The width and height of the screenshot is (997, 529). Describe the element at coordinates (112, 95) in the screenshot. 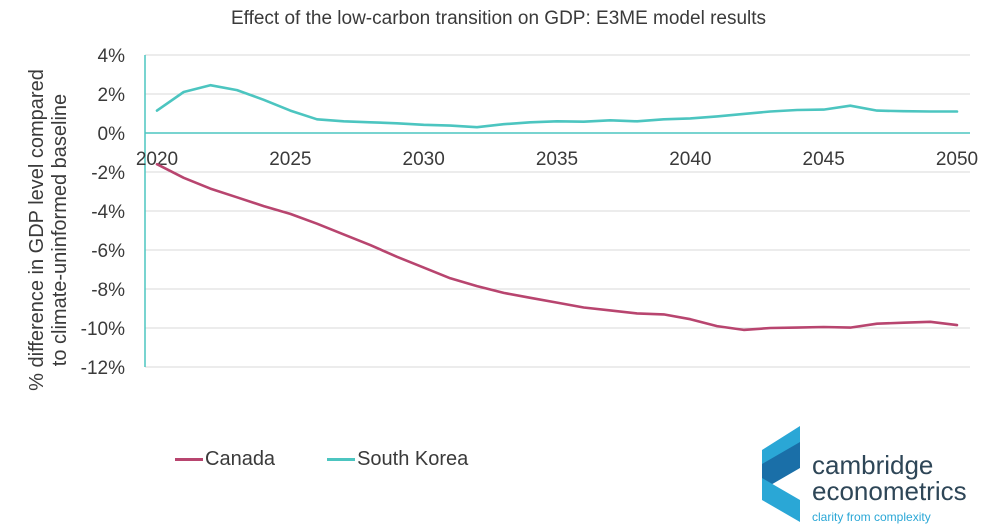

I see `y-tick-label: 2%` at that location.